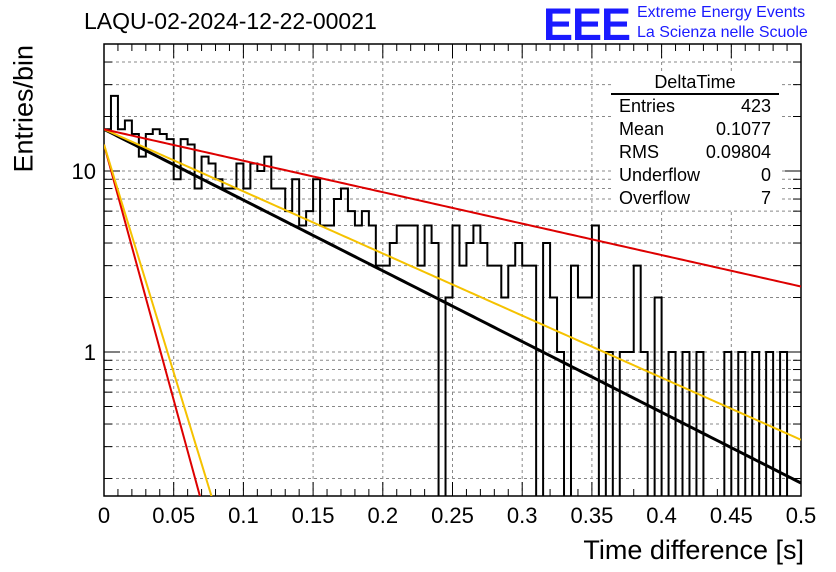  What do you see at coordinates (642, 129) in the screenshot?
I see `stats-label: Mean` at bounding box center [642, 129].